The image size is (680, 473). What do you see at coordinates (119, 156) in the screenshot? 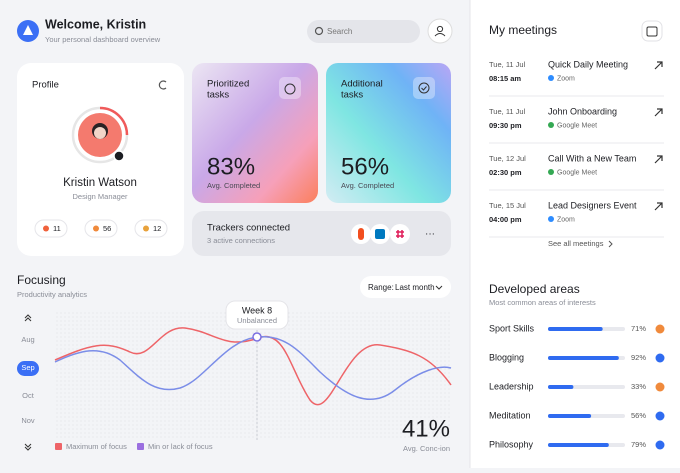
I see `status-badge` at bounding box center [119, 156].